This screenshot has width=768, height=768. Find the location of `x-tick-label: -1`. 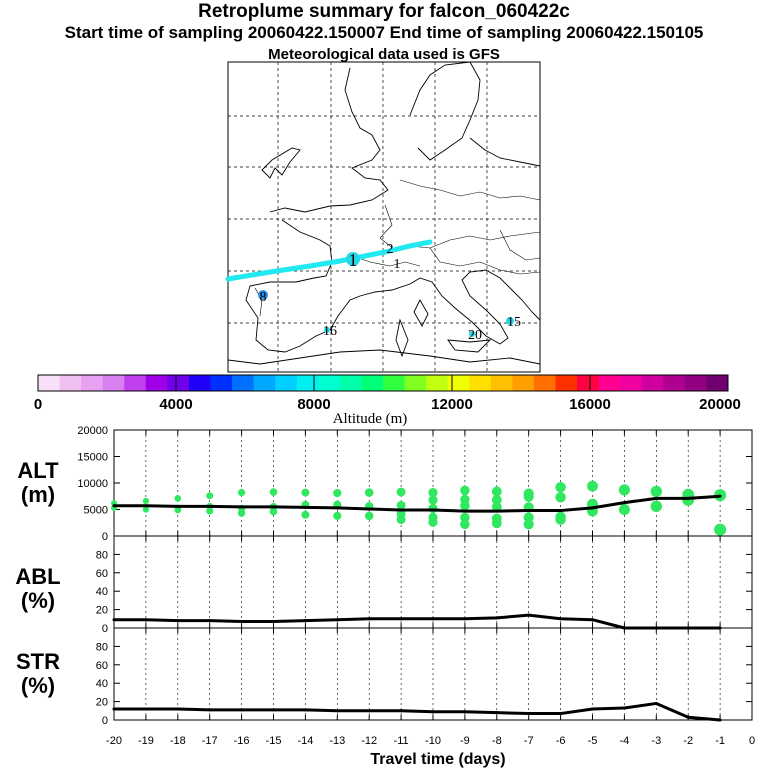

x-tick-label: -1 is located at coordinates (720, 741).